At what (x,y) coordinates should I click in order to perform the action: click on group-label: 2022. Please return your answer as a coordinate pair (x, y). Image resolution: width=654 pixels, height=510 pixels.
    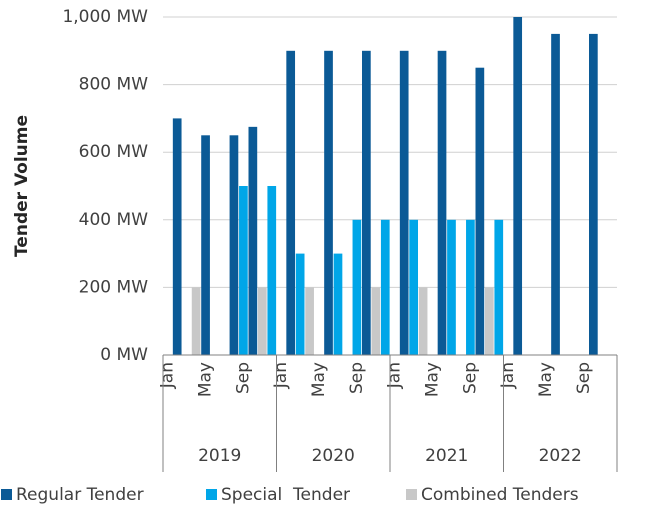
    Looking at the image, I should click on (560, 456).